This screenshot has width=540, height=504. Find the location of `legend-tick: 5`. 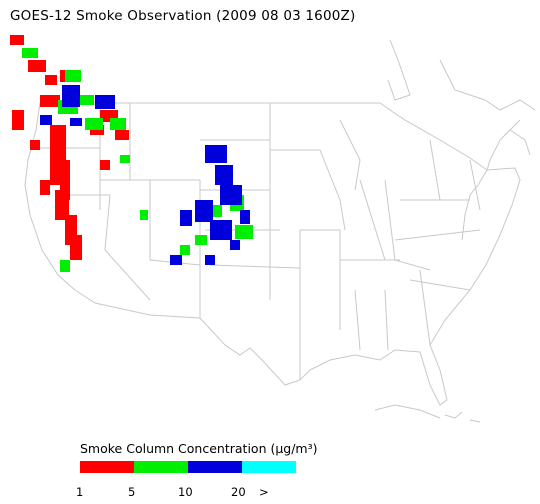

legend-tick: 5 is located at coordinates (132, 492).